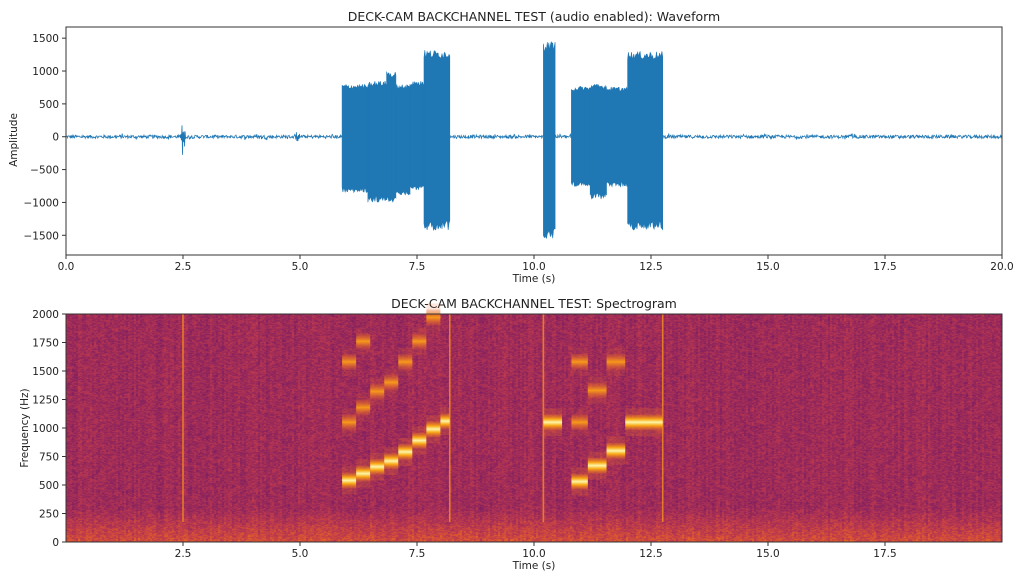 This screenshot has width=1024, height=585. What do you see at coordinates (650, 554) in the screenshot?
I see `spectrogram-xtick-label: 12.5` at bounding box center [650, 554].